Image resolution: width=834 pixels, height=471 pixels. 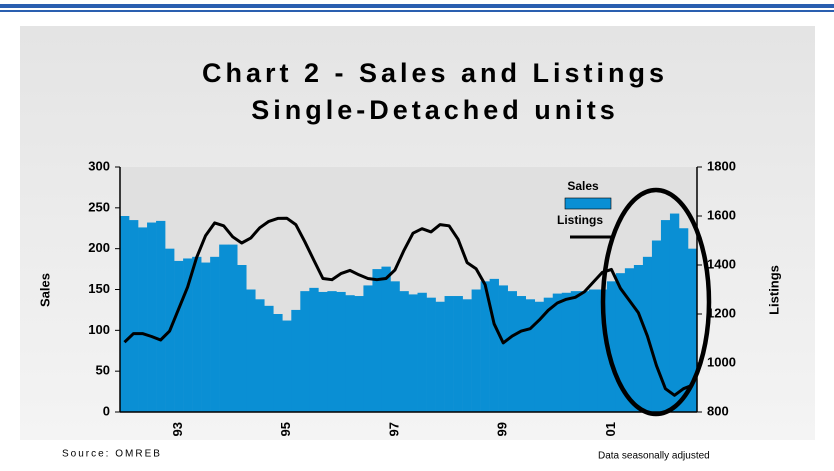 I want to click on y-axis-label: Sales, so click(x=44, y=290).